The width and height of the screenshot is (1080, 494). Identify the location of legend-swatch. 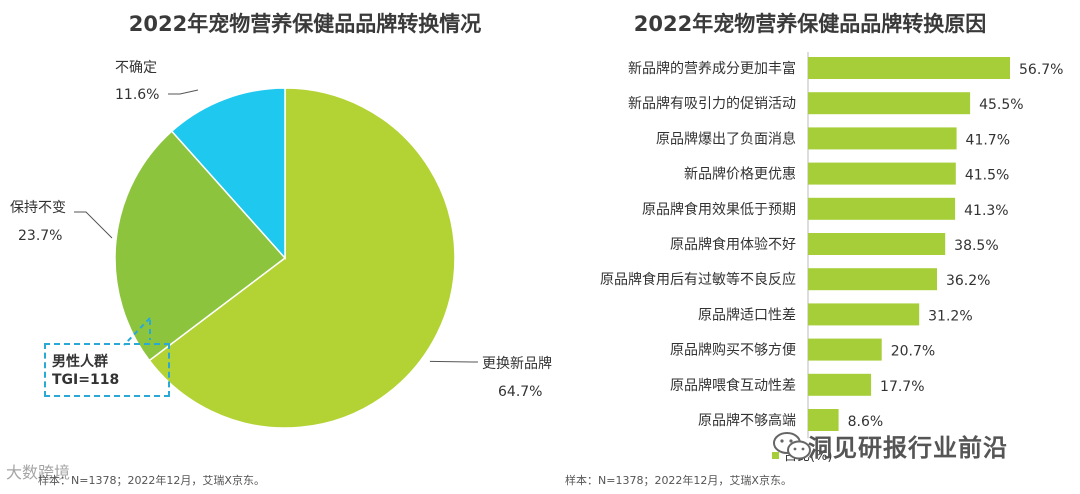
(775, 455).